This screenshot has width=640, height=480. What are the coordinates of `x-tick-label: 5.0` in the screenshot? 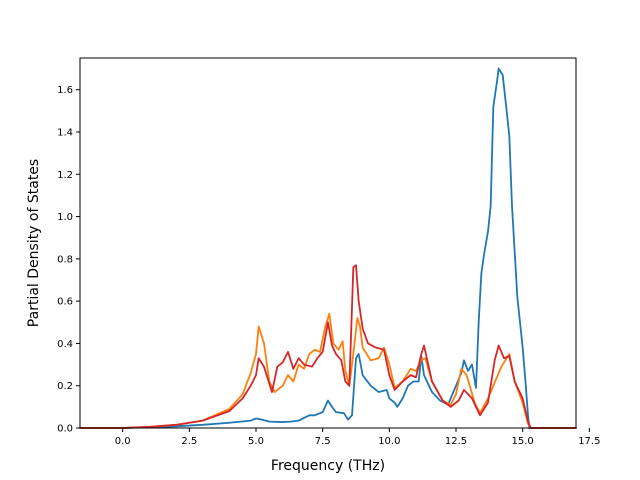 It's located at (256, 441).